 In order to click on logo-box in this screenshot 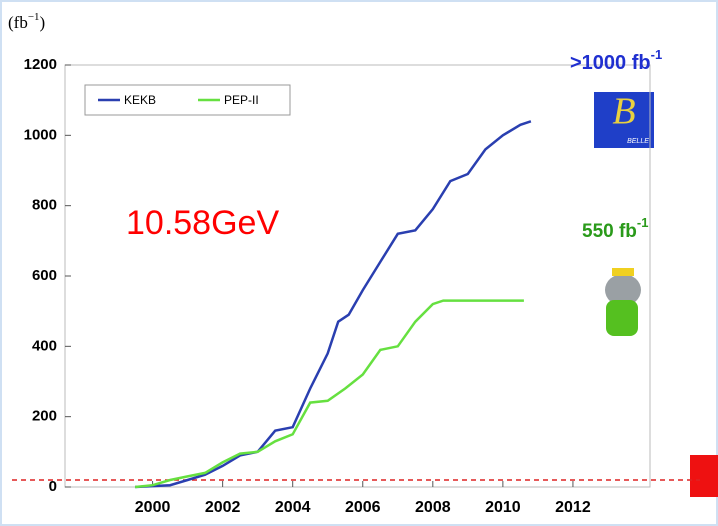, I will do `click(624, 120)`.